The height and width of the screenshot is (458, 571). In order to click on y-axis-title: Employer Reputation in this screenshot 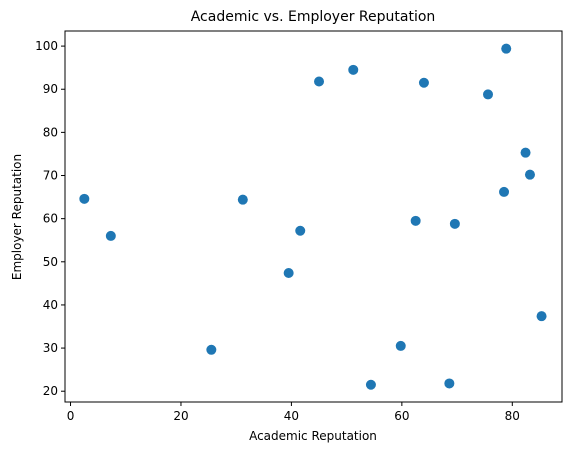, I will do `click(17, 217)`.